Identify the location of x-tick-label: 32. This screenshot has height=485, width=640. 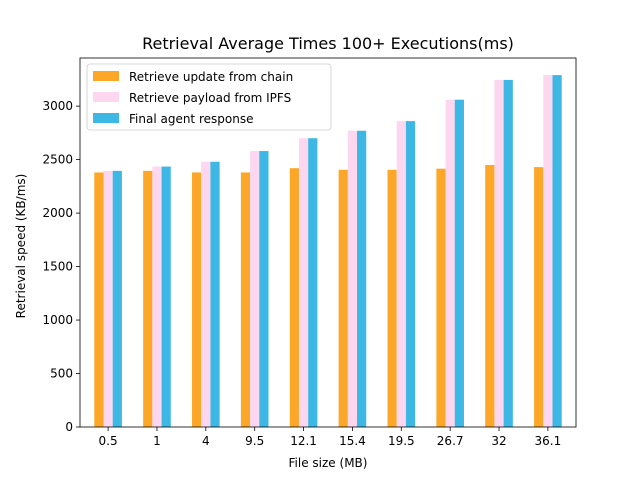
(498, 441).